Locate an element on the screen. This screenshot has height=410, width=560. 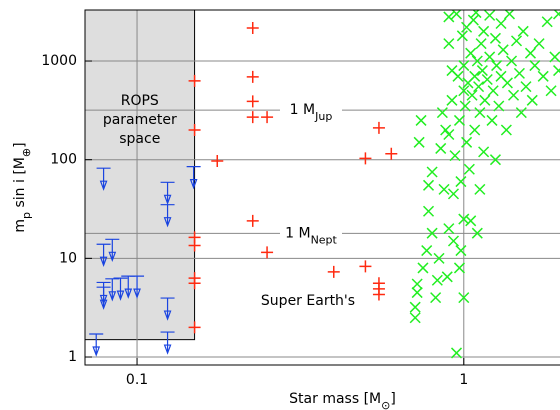
y-tick-label: 100 is located at coordinates (63, 160).